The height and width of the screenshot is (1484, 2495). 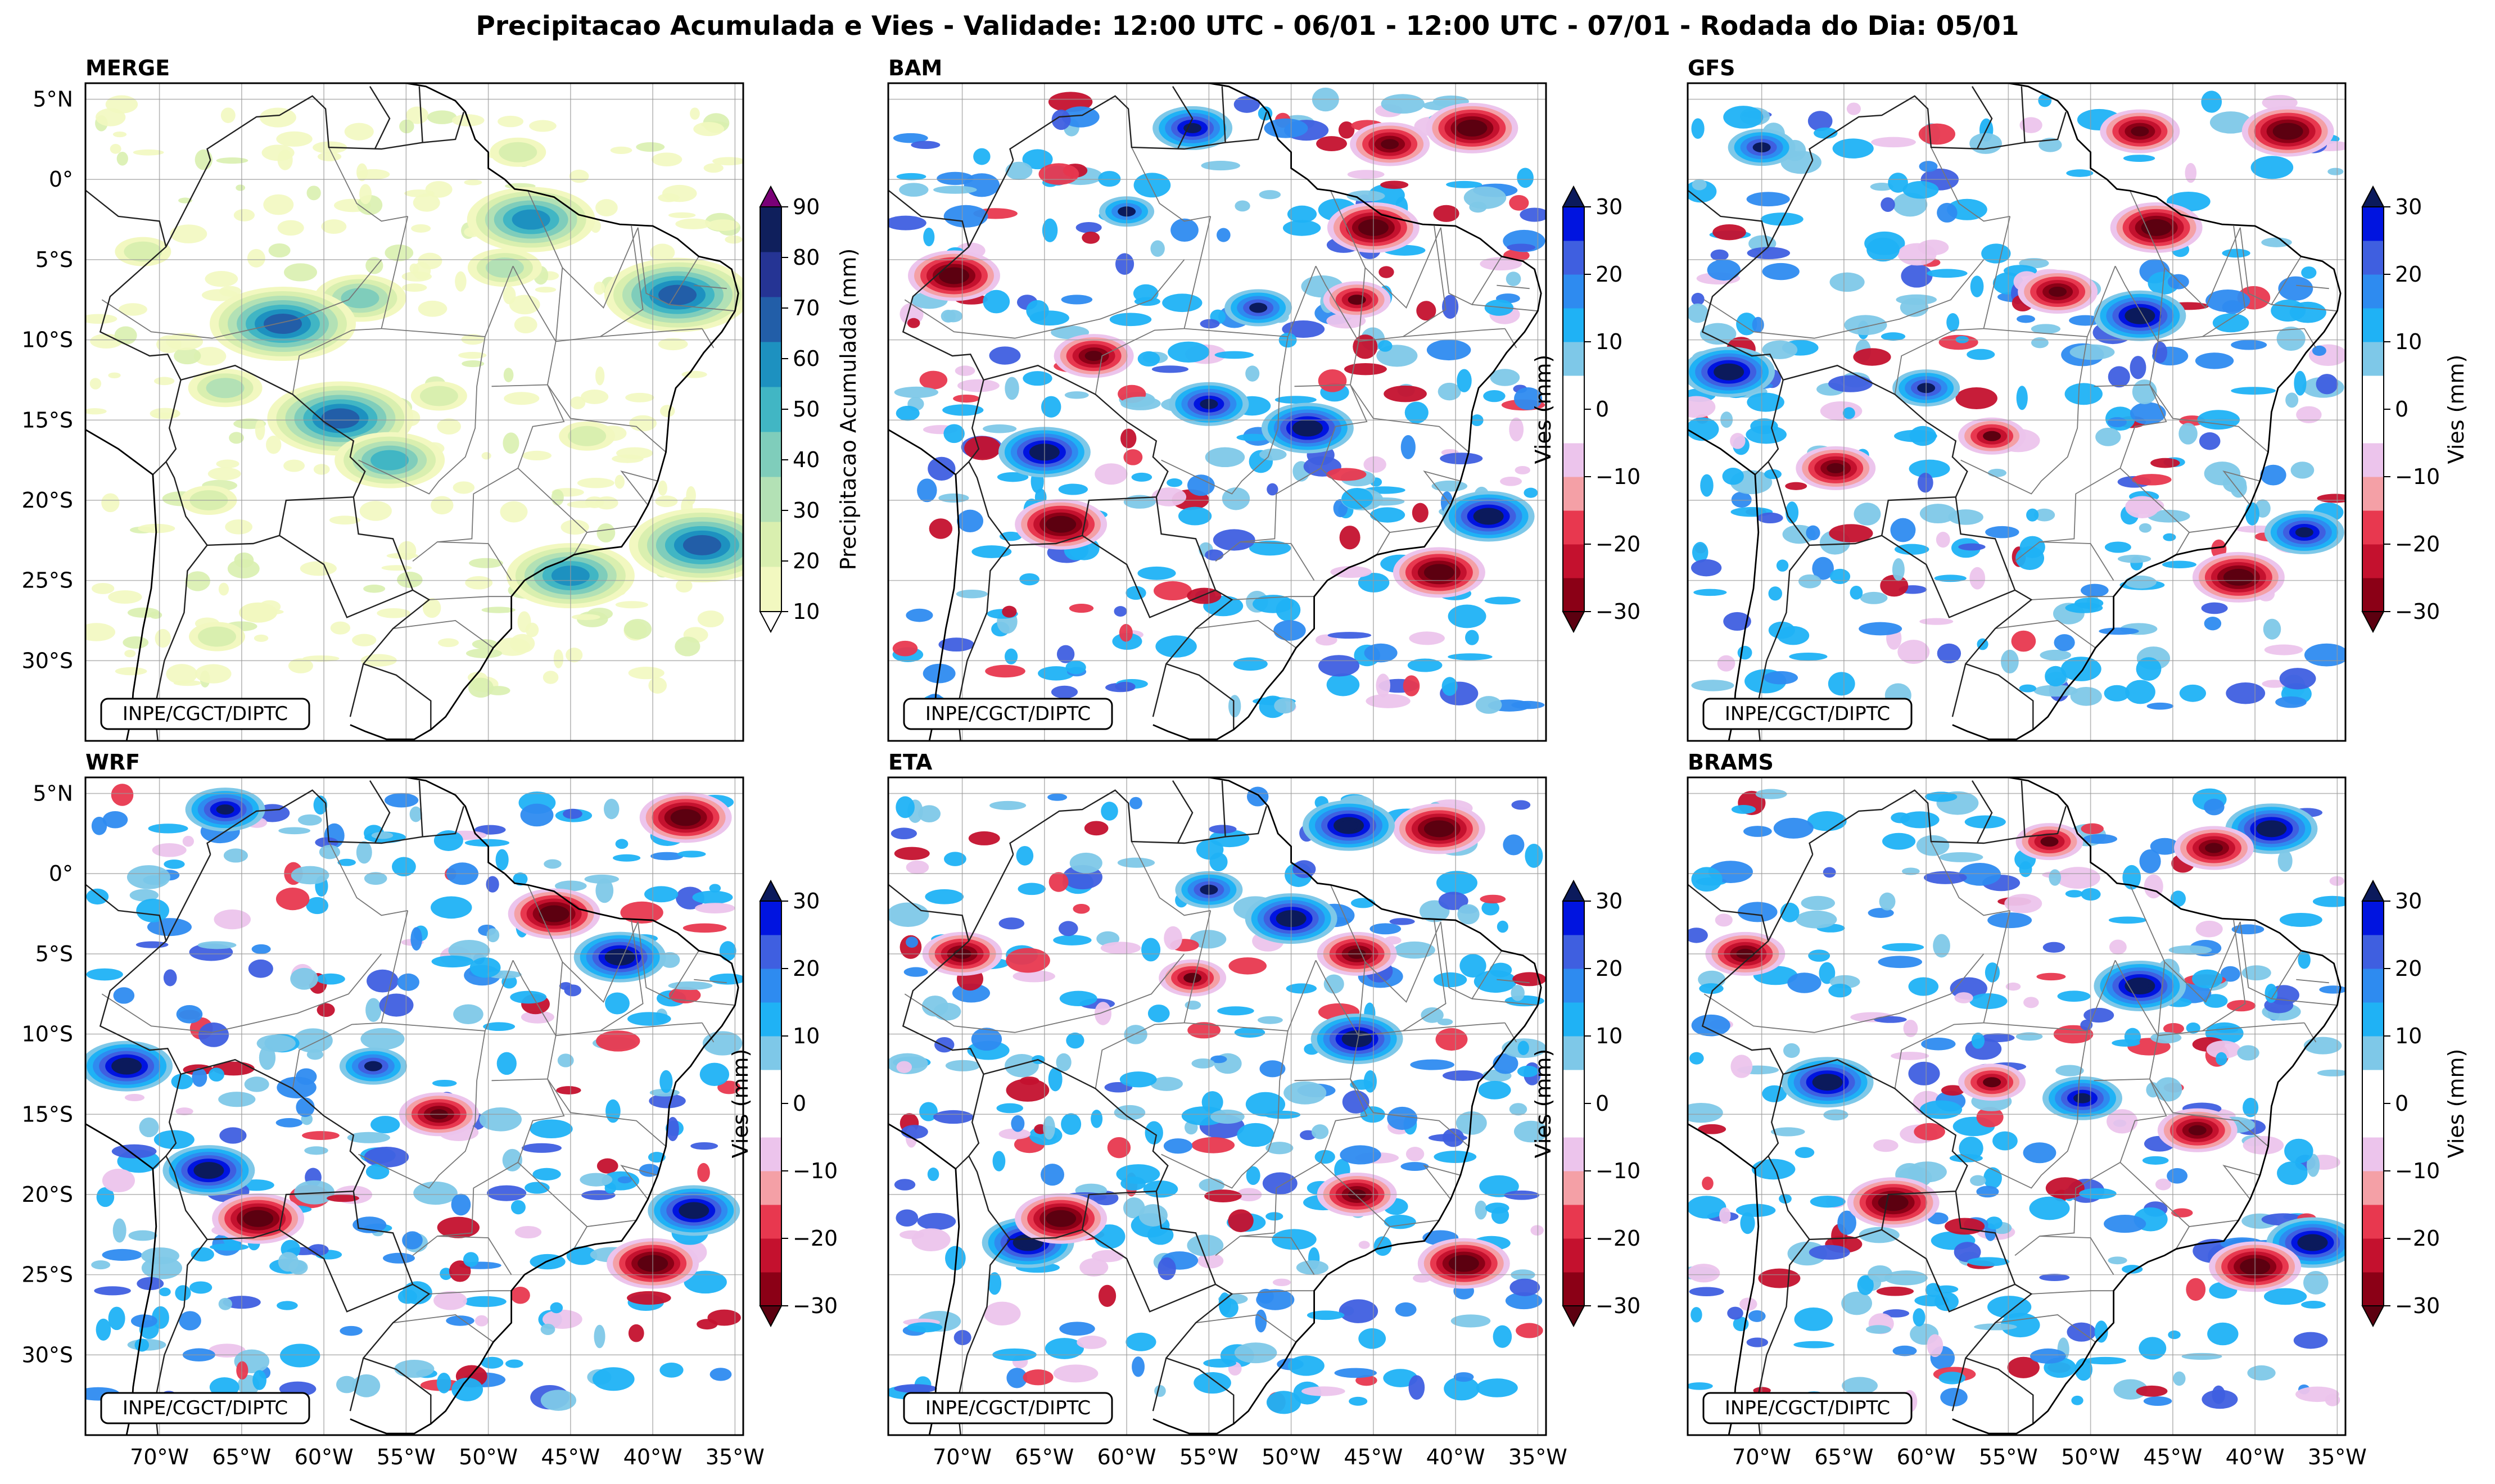 What do you see at coordinates (438, 396) in the screenshot?
I see `precip-feature` at bounding box center [438, 396].